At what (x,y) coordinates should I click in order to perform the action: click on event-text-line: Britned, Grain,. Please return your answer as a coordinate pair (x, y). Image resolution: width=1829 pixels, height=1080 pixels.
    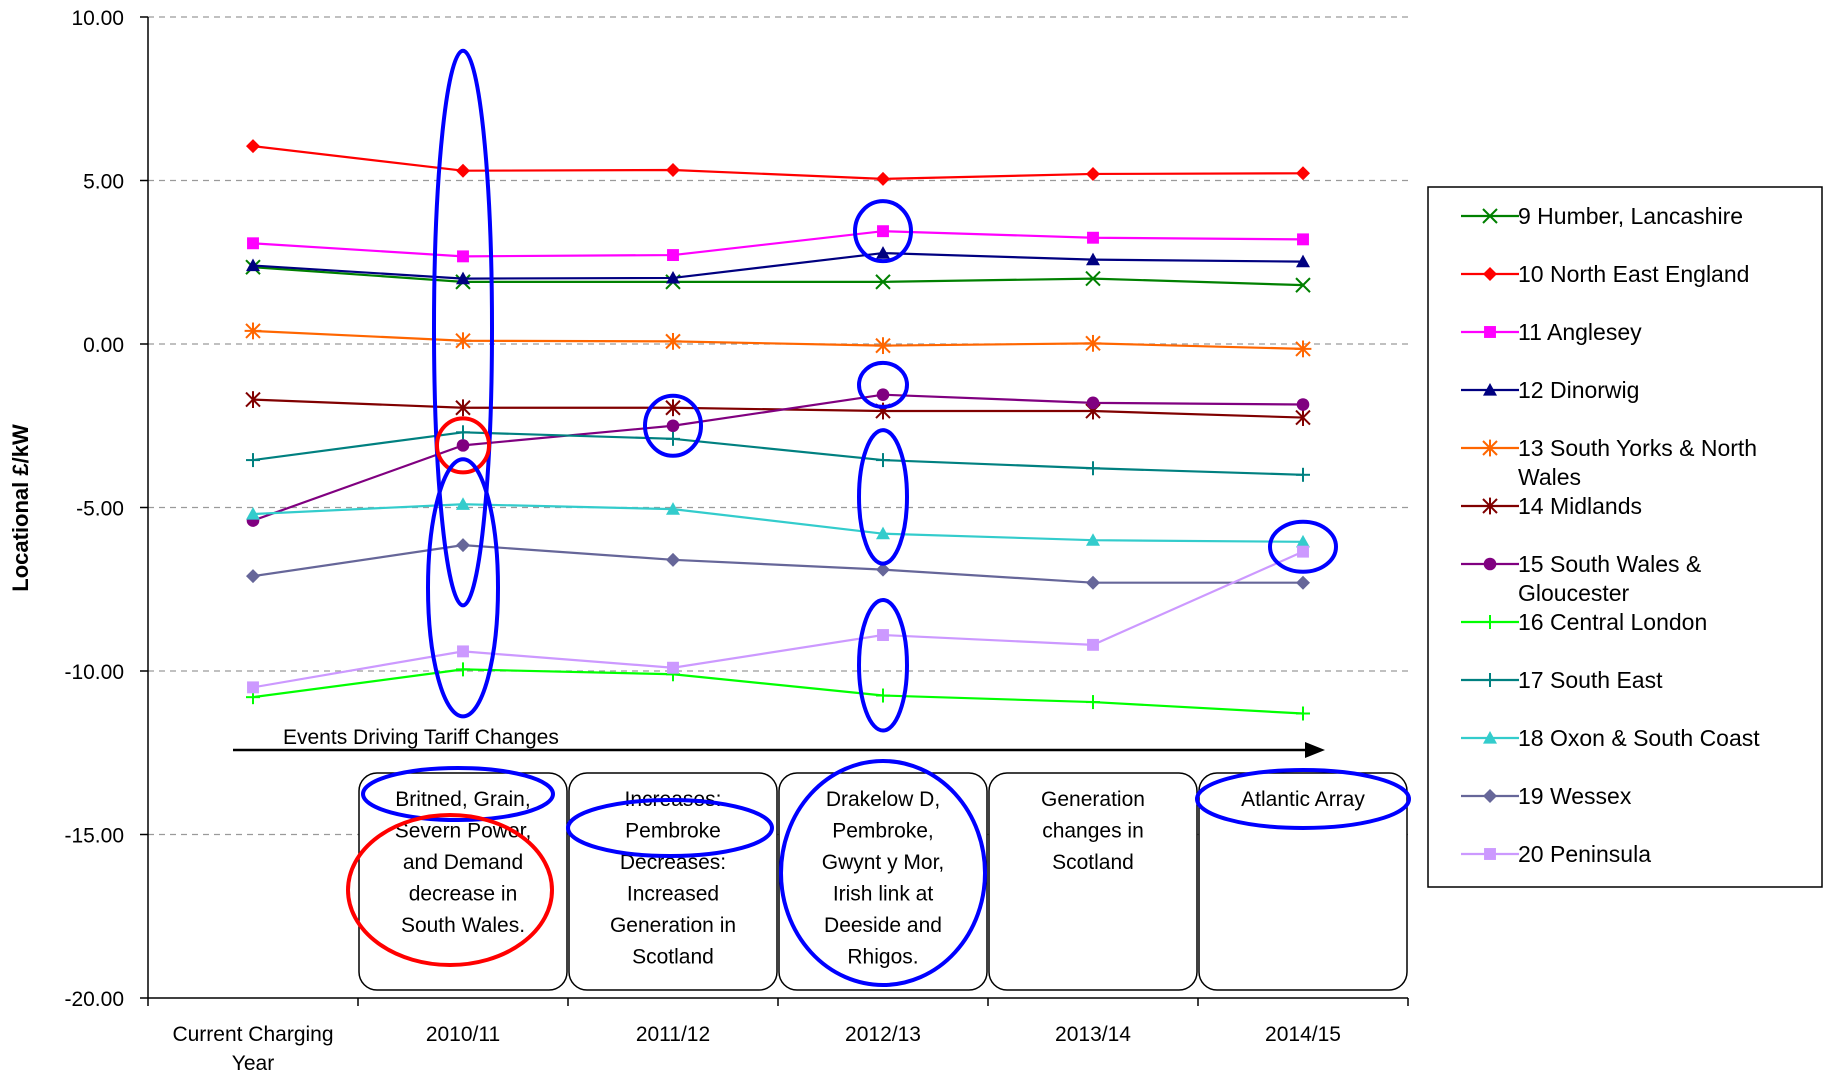
    Looking at the image, I should click on (462, 799).